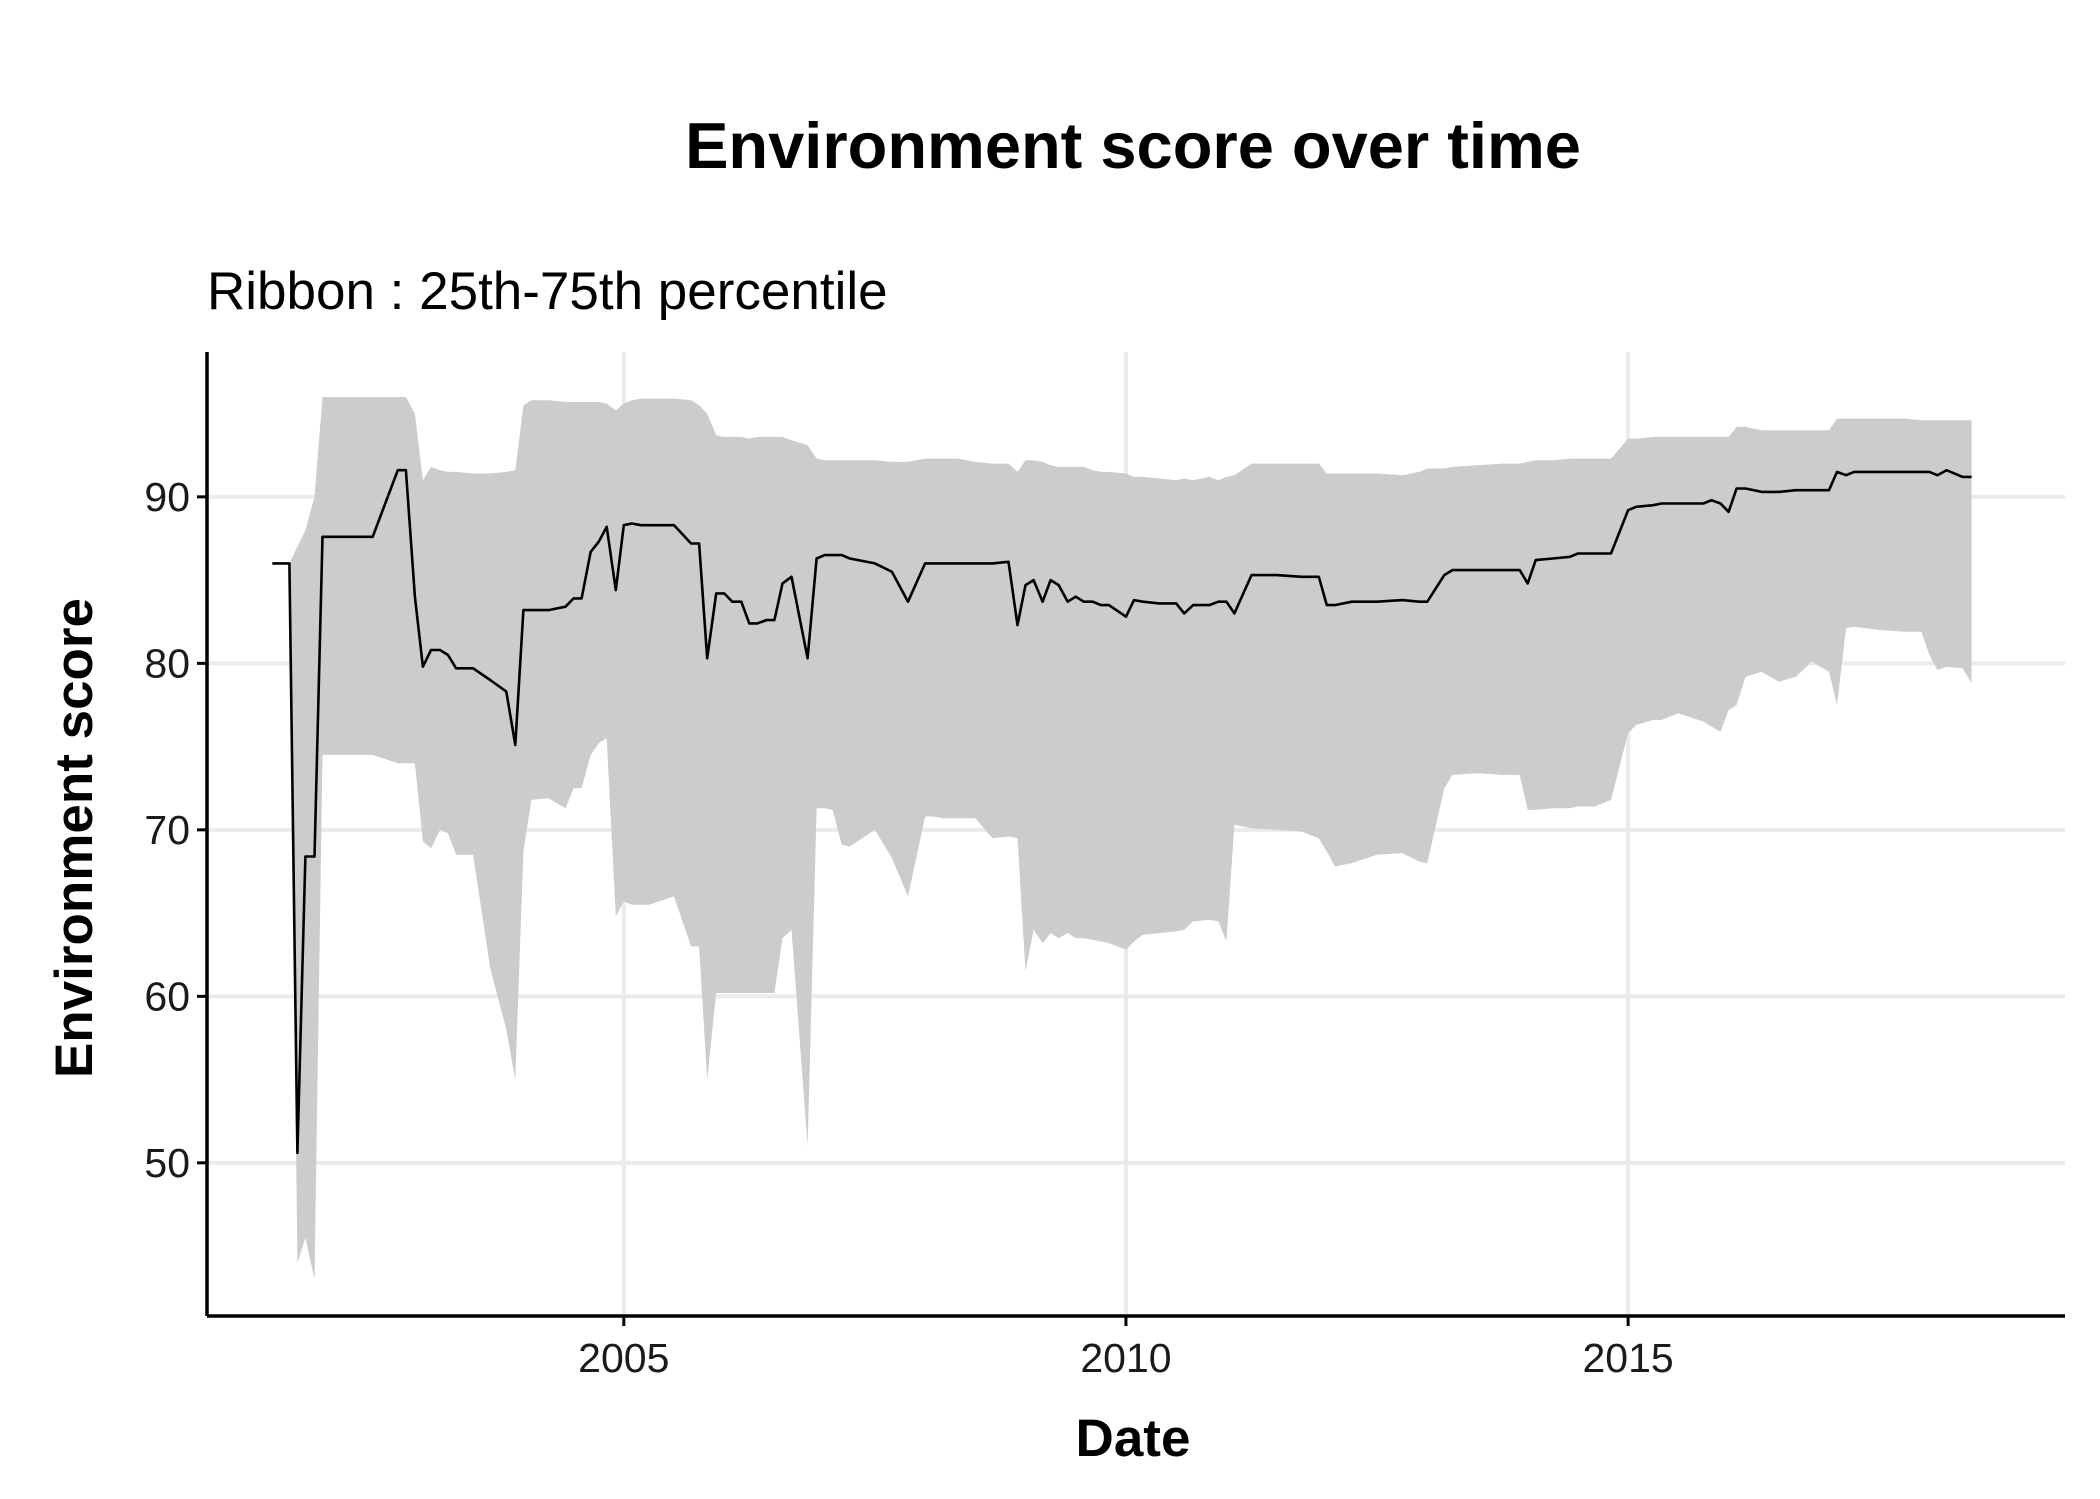 The height and width of the screenshot is (1499, 2100). What do you see at coordinates (1133, 1438) in the screenshot?
I see `x-axis-title: Date` at bounding box center [1133, 1438].